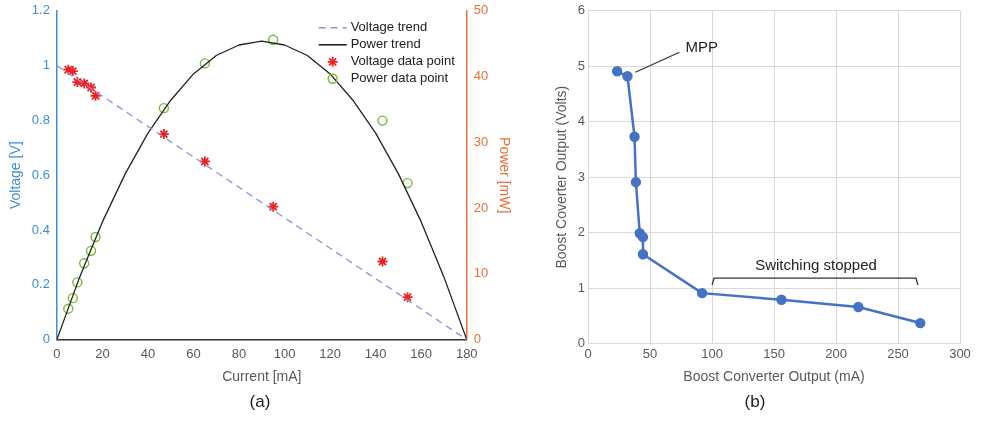 The height and width of the screenshot is (427, 1002). What do you see at coordinates (330, 353) in the screenshot?
I see `x-tick-label: 120` at bounding box center [330, 353].